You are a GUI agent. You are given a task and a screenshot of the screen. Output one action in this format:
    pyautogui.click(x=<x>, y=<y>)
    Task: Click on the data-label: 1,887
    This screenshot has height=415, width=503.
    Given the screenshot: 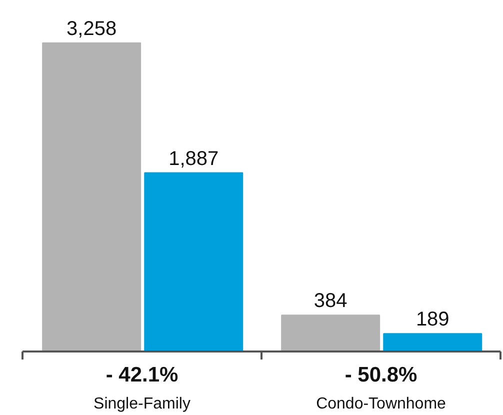 What is the action you would take?
    pyautogui.click(x=193, y=159)
    